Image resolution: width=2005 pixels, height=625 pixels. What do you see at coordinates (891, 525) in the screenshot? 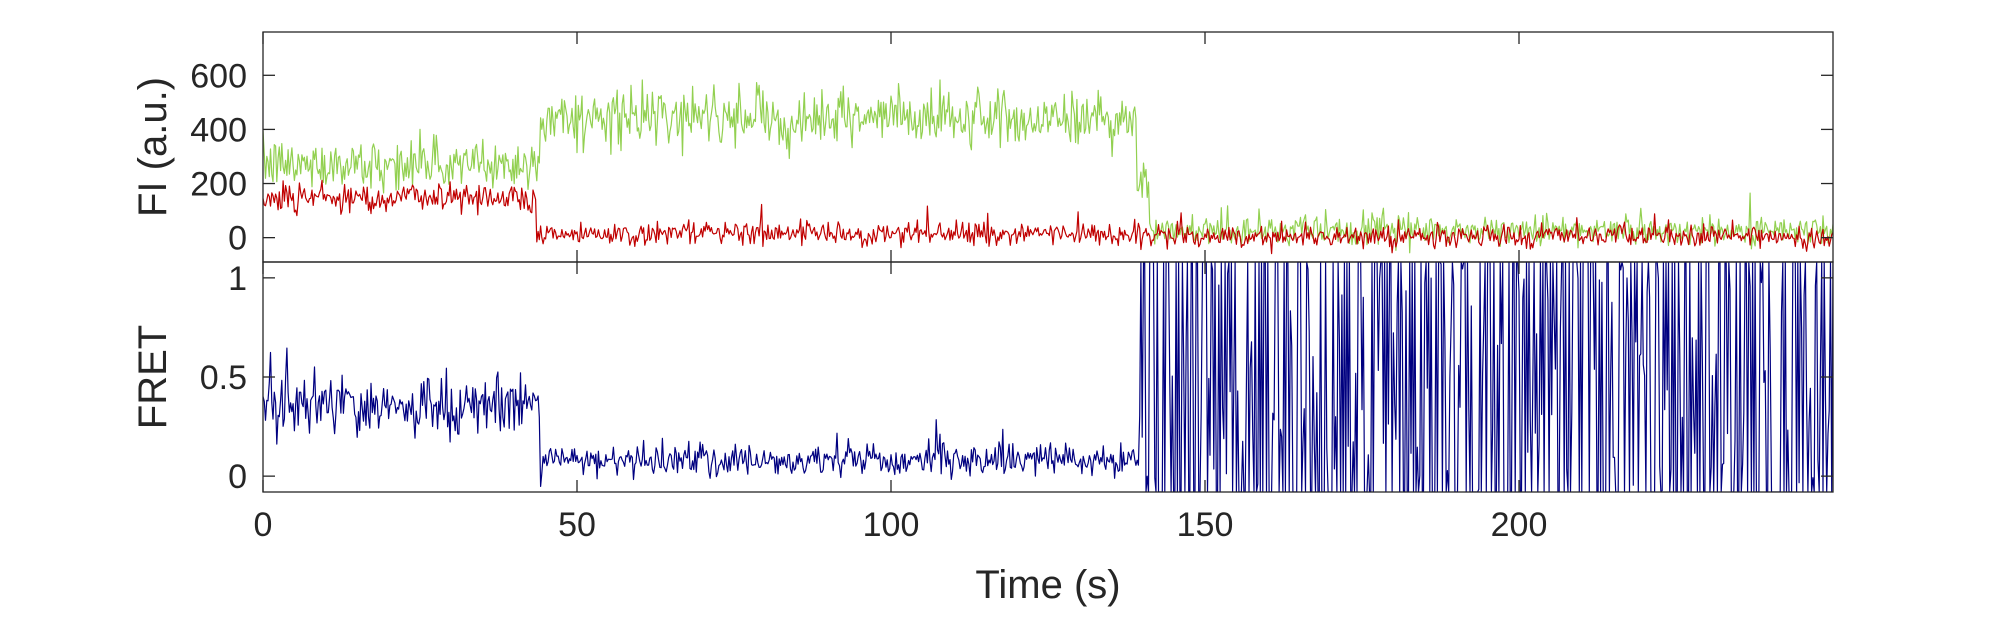
I see `x-tick-label: 100` at bounding box center [891, 525].